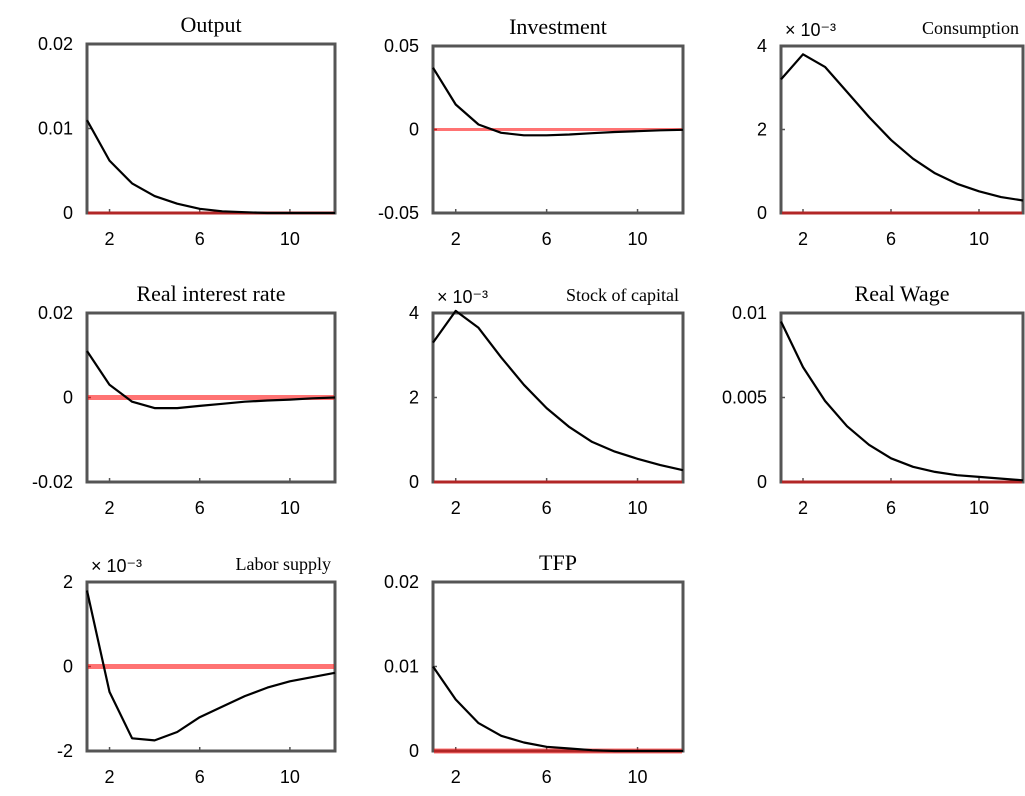 The width and height of the screenshot is (1025, 796). I want to click on panel-1: Output 2 6 10 0 0.01 0.02, so click(187, 130).